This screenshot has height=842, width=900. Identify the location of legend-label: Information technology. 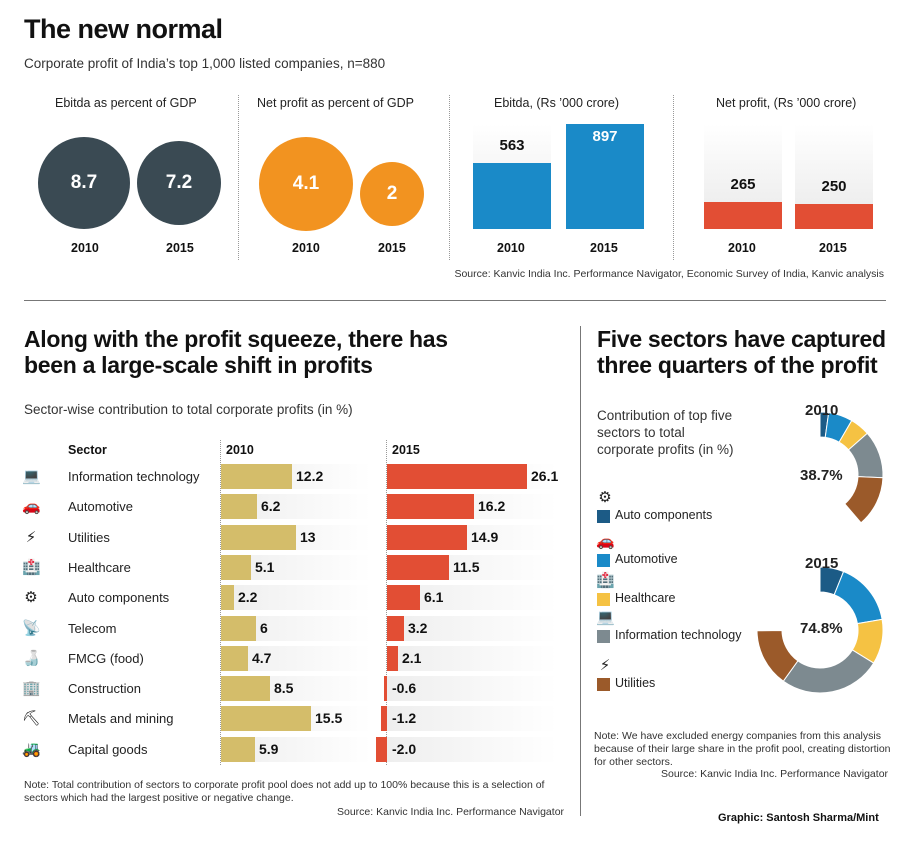
(678, 635).